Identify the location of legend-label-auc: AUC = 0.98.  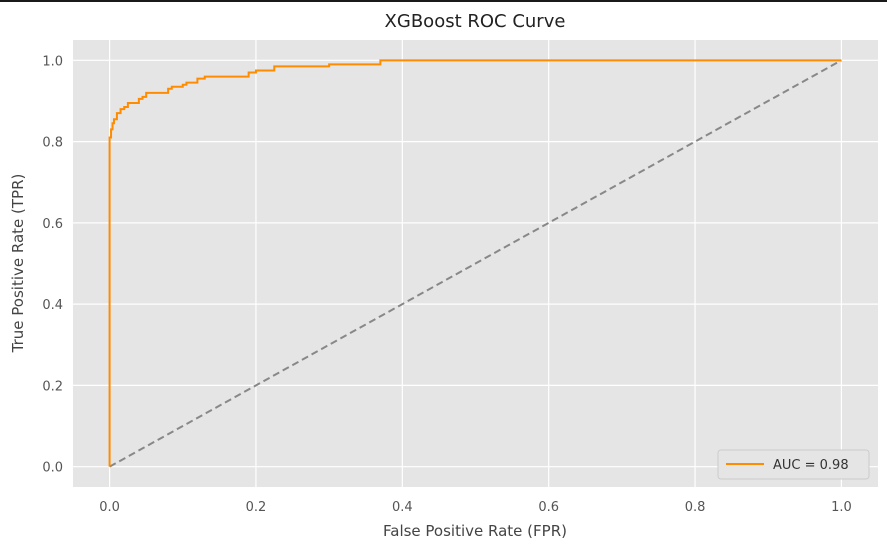
(811, 465).